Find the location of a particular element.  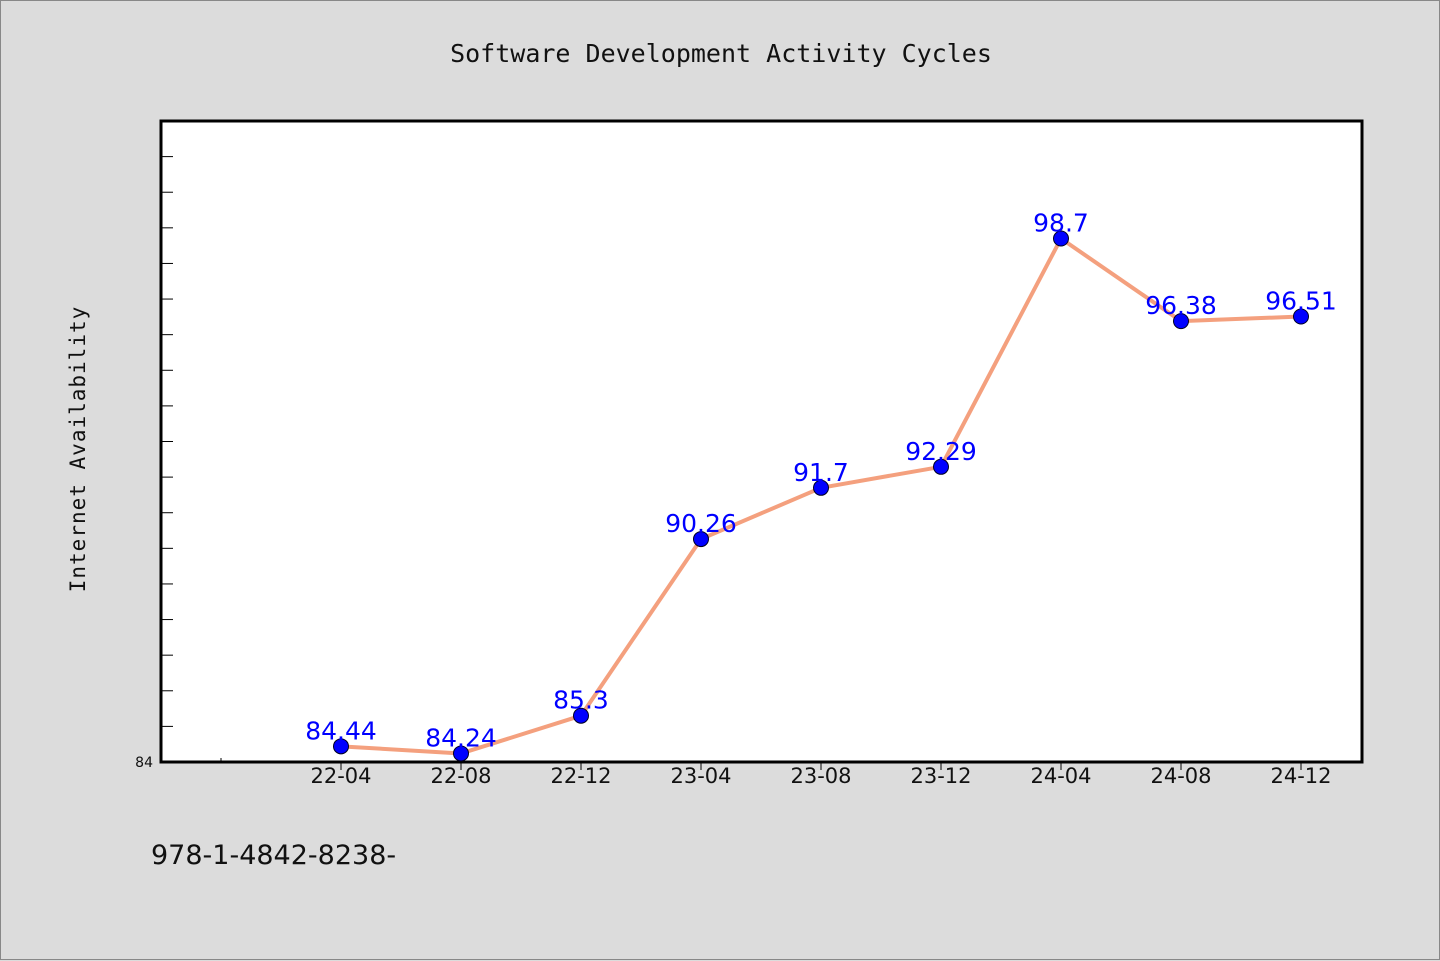

chart-title: Software Development Activity Cycles is located at coordinates (721, 53).